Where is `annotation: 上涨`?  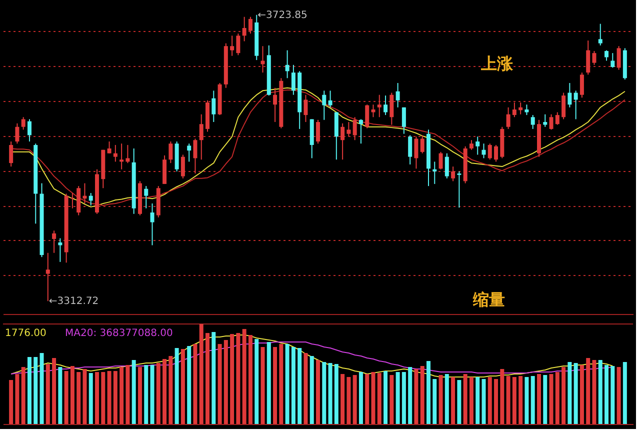
annotation: 上涨 is located at coordinates (497, 63).